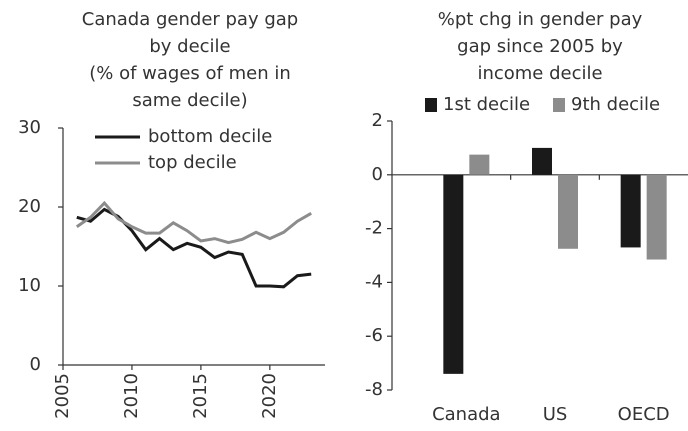  Describe the element at coordinates (539, 73) in the screenshot. I see `chart-title: income decile` at that location.